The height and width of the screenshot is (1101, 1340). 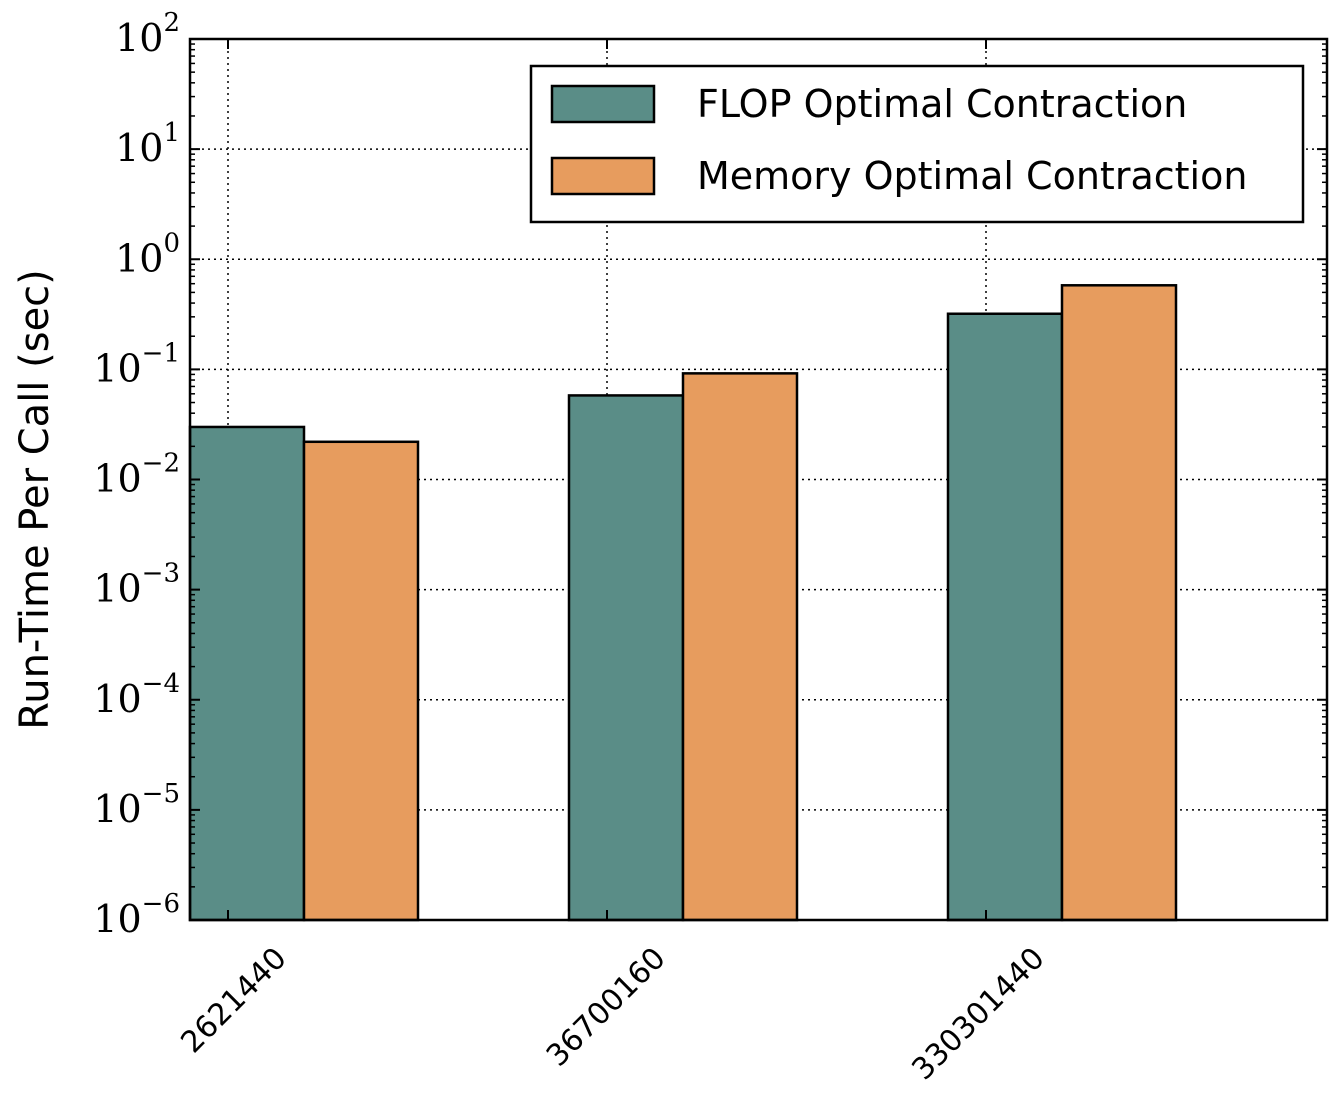 What do you see at coordinates (161, 464) in the screenshot?
I see `y-tick-exponent: −2` at bounding box center [161, 464].